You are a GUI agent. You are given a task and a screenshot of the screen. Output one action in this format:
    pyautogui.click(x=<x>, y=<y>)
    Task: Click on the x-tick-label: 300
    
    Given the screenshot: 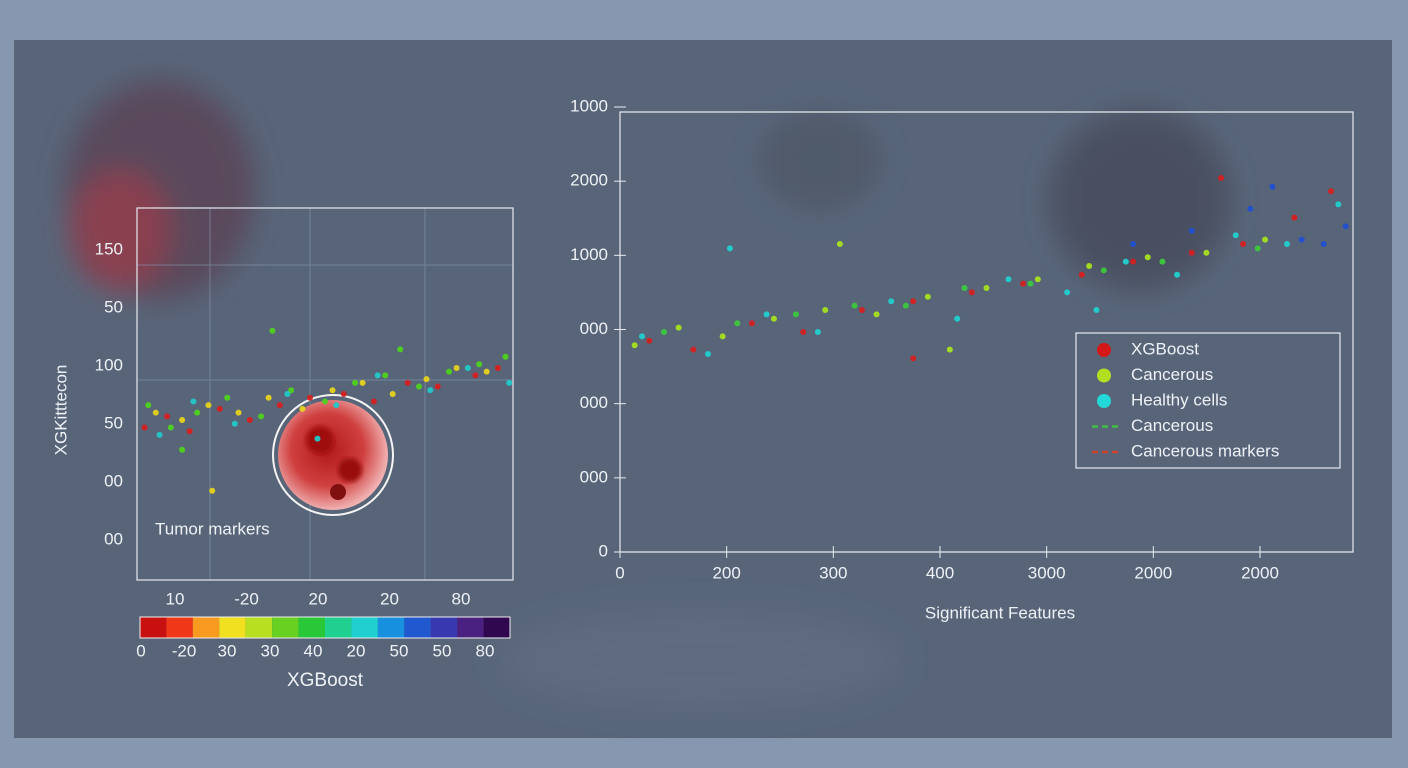 What is the action you would take?
    pyautogui.click(x=833, y=572)
    